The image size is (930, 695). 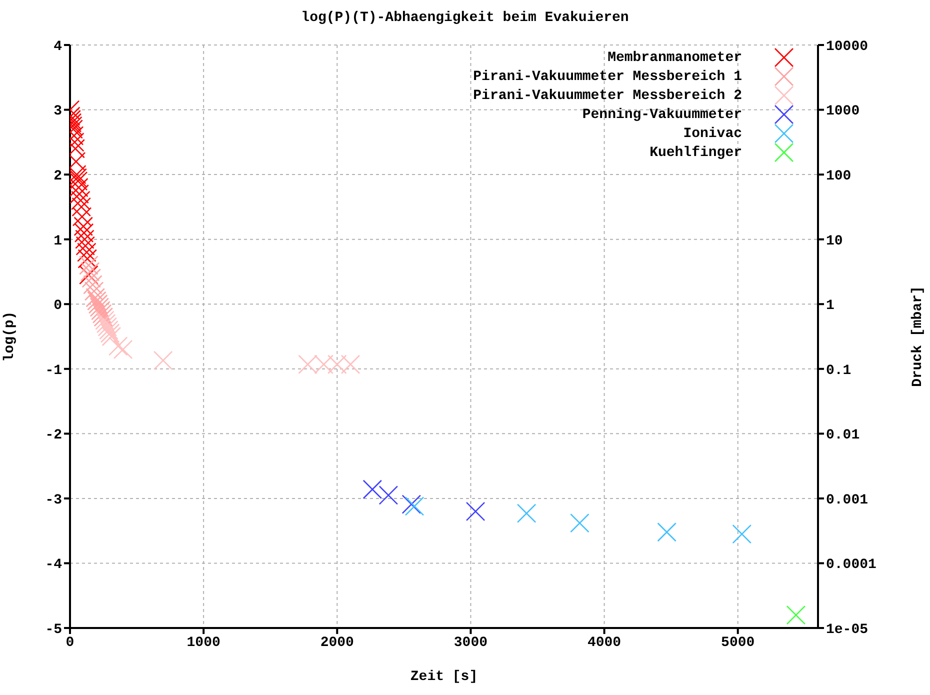 What do you see at coordinates (53, 500) in the screenshot?
I see `y-tick-label: -3` at bounding box center [53, 500].